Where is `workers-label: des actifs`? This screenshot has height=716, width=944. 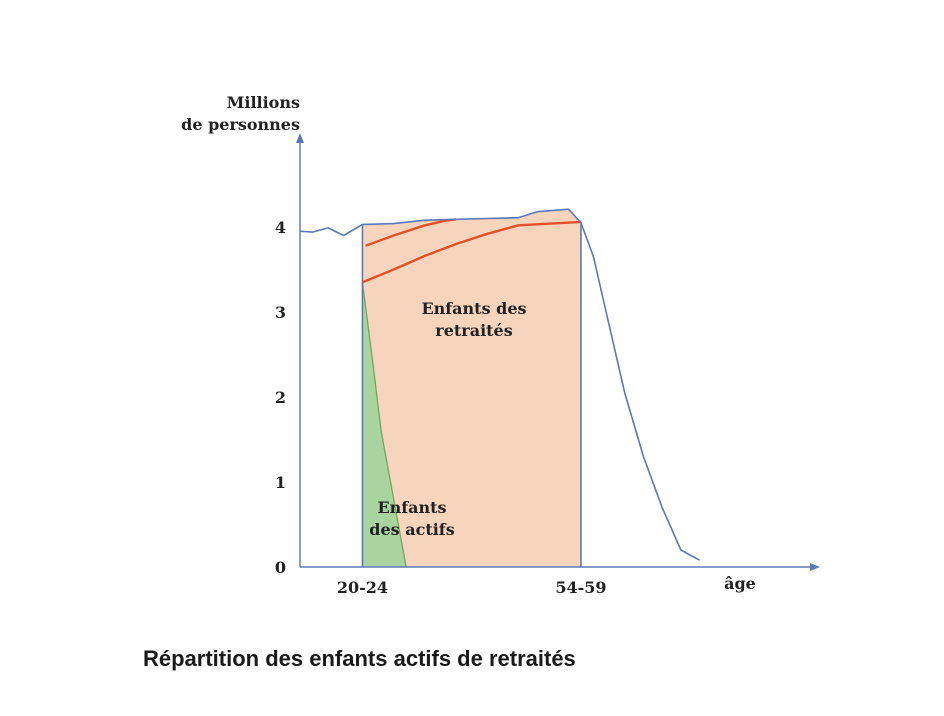 workers-label: des actifs is located at coordinates (411, 529).